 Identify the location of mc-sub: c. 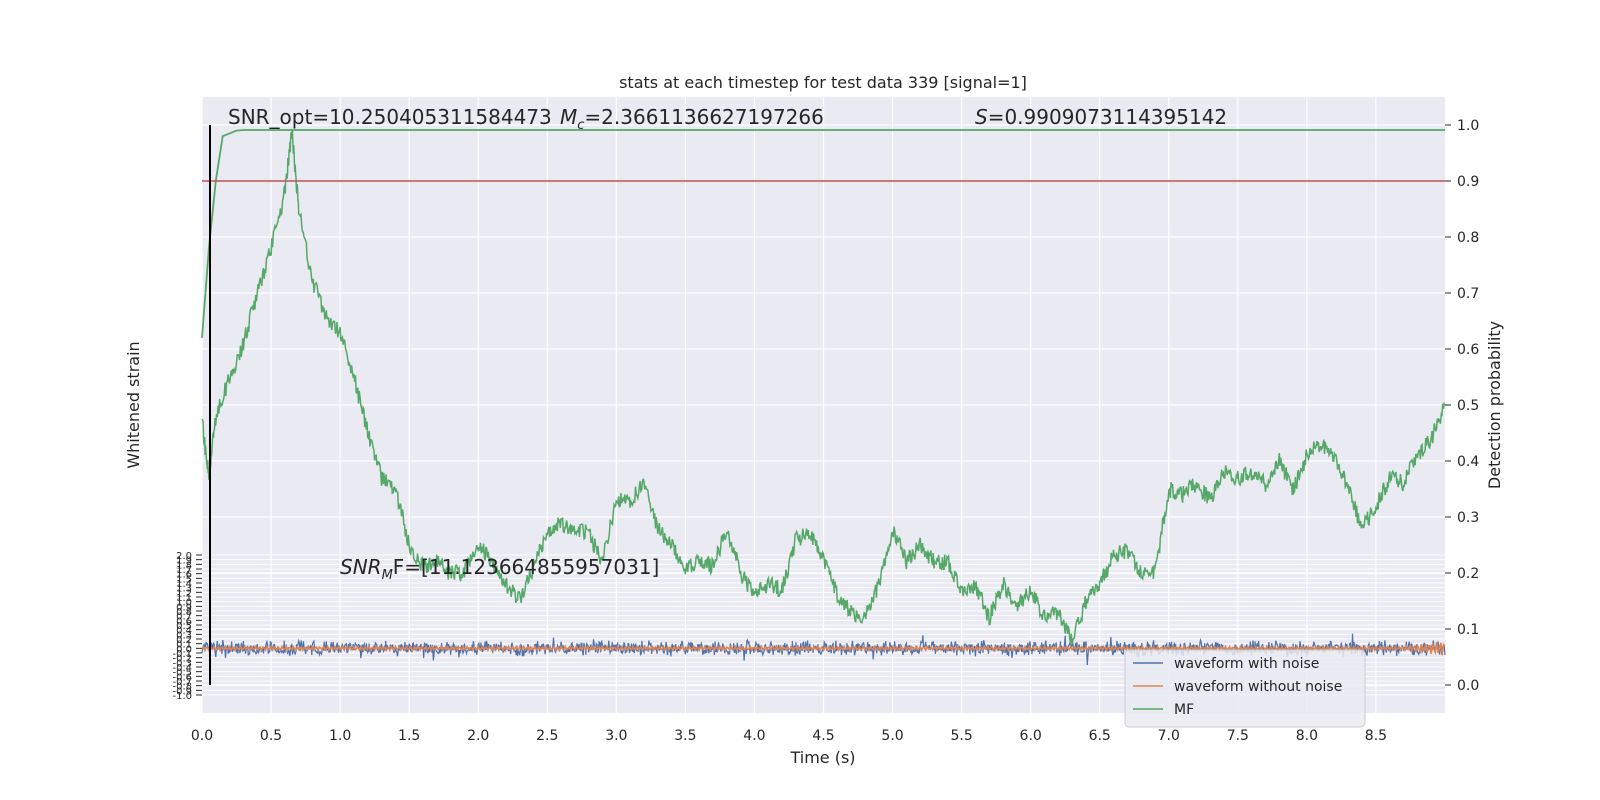
(580, 125).